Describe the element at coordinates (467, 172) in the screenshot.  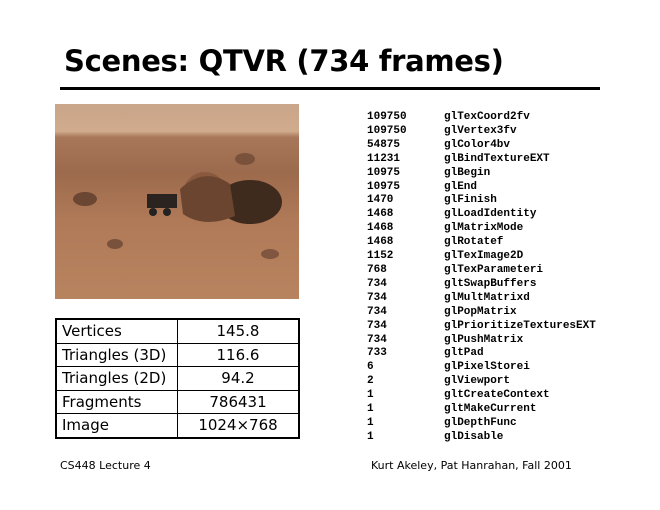
I see `call-name: glBegin` at that location.